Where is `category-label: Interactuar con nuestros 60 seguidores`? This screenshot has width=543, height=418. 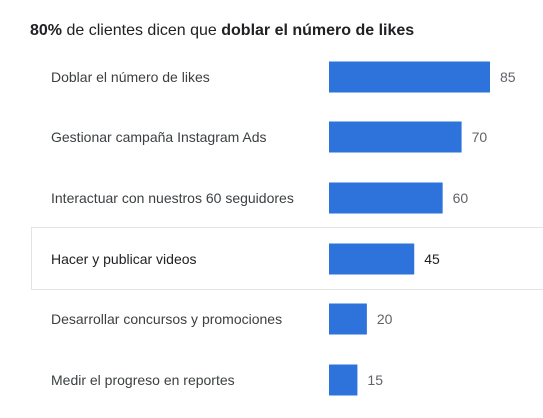 category-label: Interactuar con nuestros 60 seguidores is located at coordinates (172, 198).